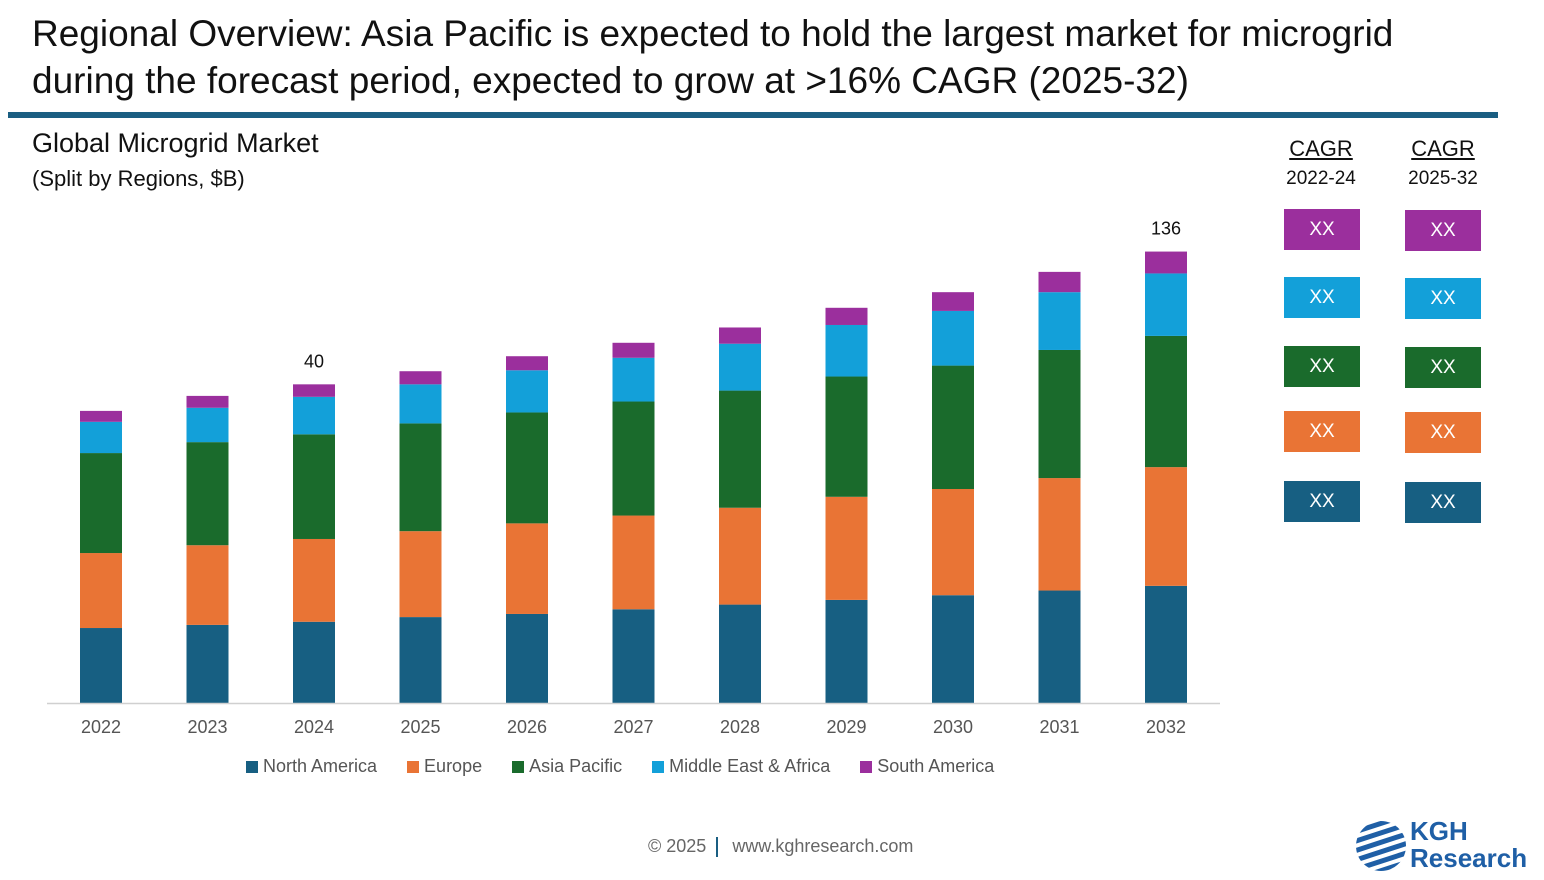 The image size is (1544, 880). I want to click on cagr-column-2: CAGR 2025-32, so click(1443, 163).